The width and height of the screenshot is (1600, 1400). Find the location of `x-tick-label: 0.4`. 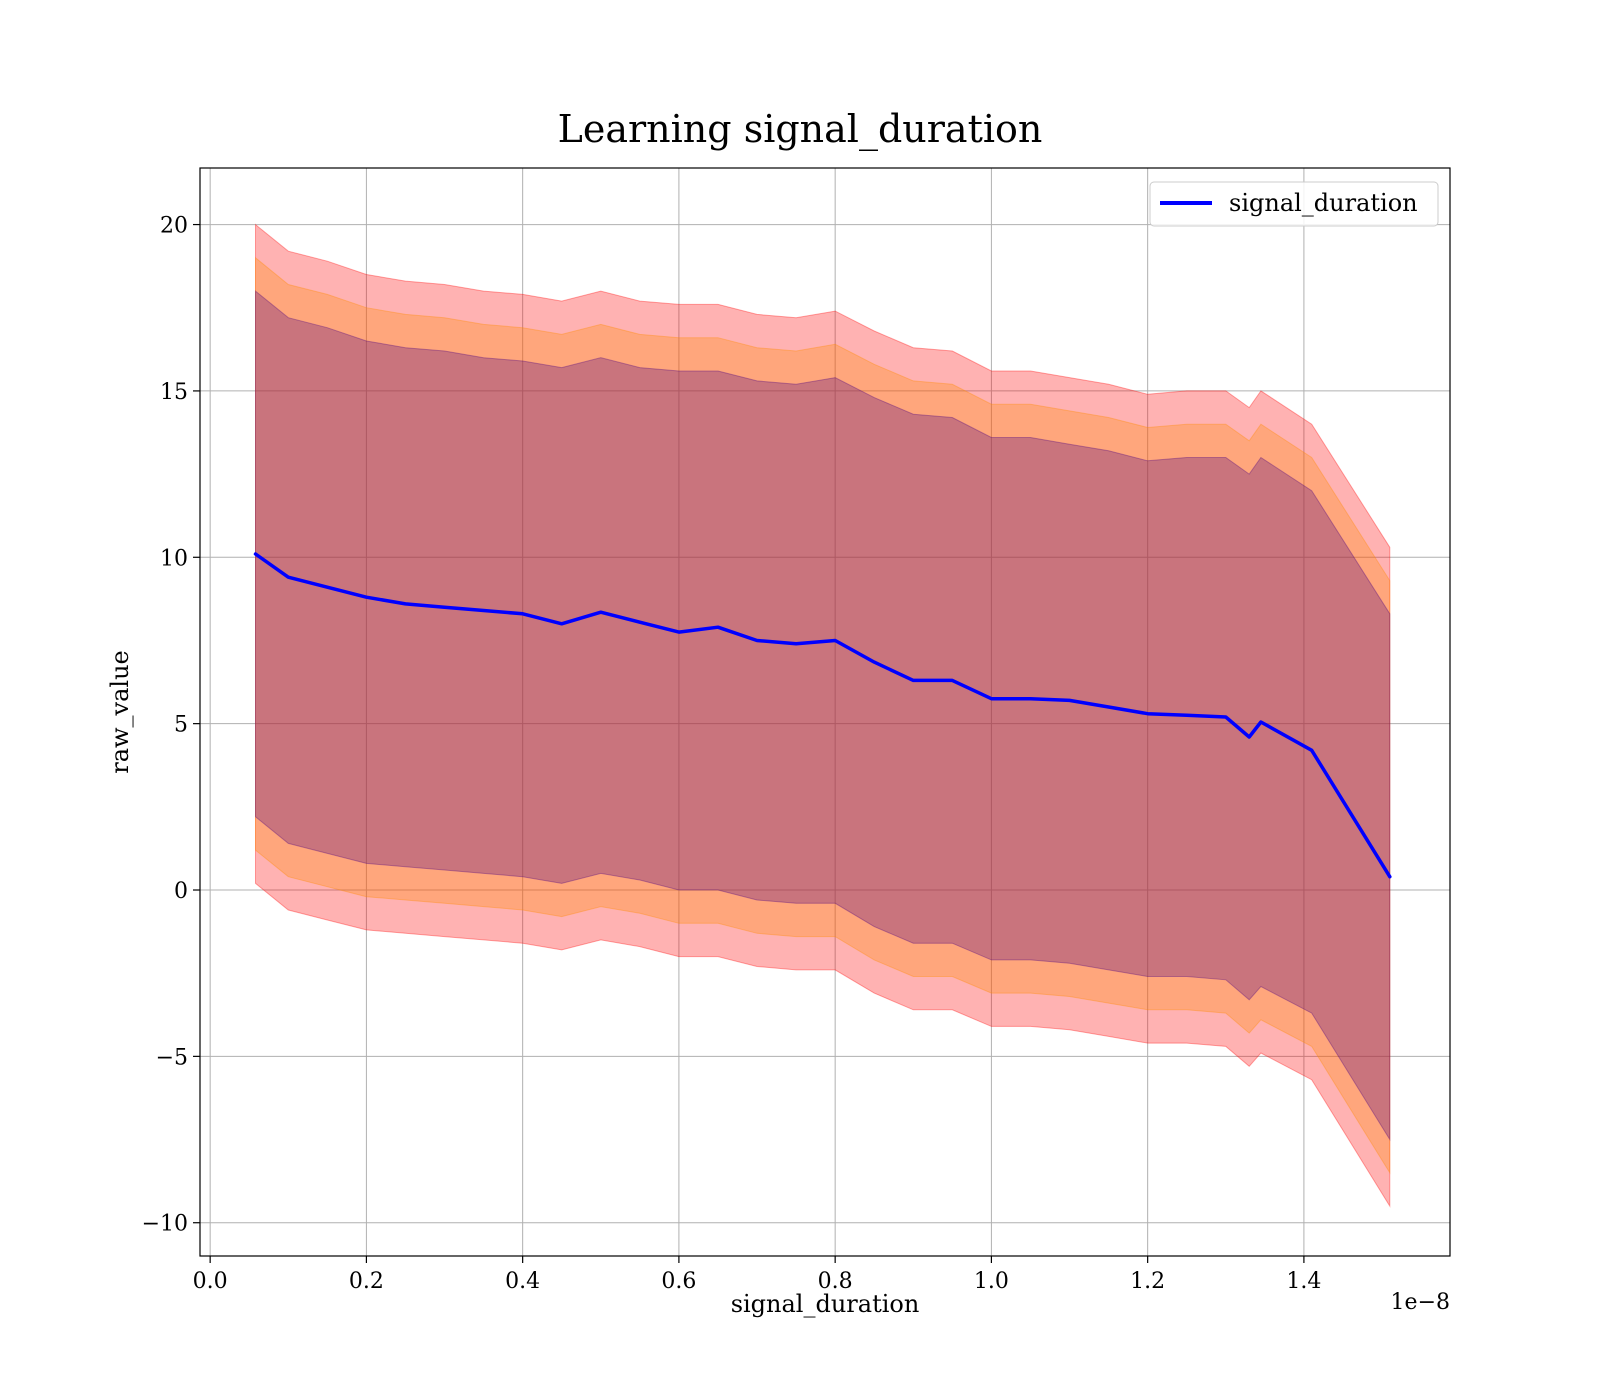

x-tick-label: 0.4 is located at coordinates (522, 1281).